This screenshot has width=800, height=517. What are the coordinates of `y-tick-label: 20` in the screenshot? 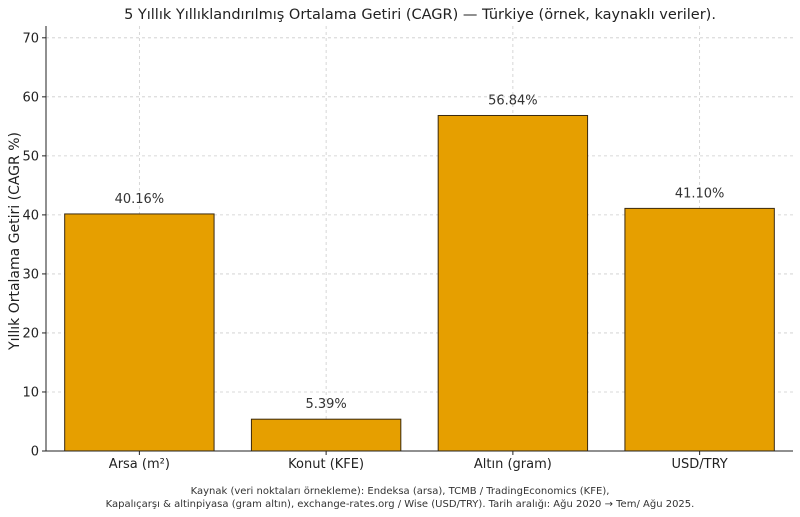 It's located at (30, 333).